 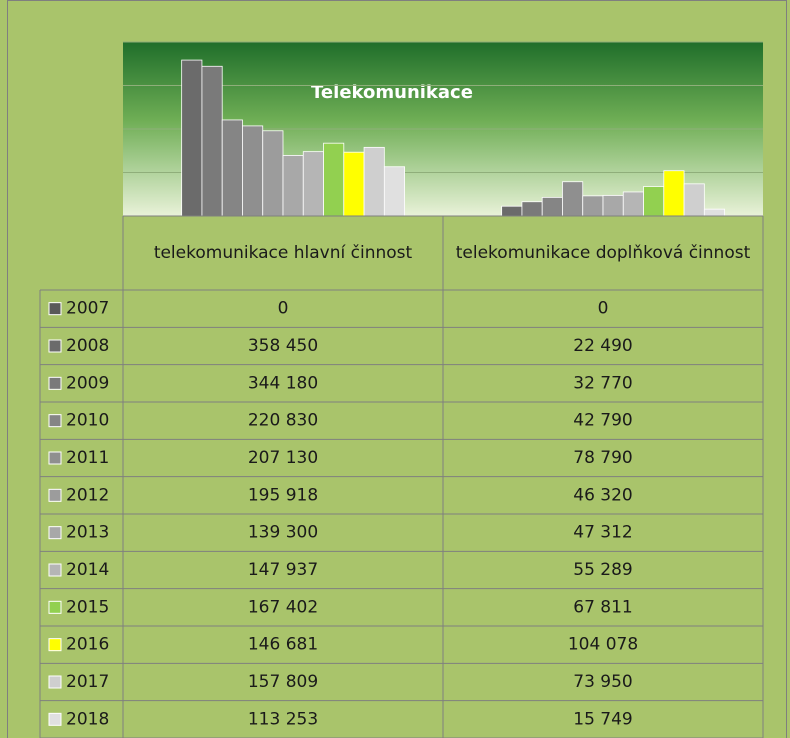 I want to click on table-value: 139 300, so click(x=283, y=533).